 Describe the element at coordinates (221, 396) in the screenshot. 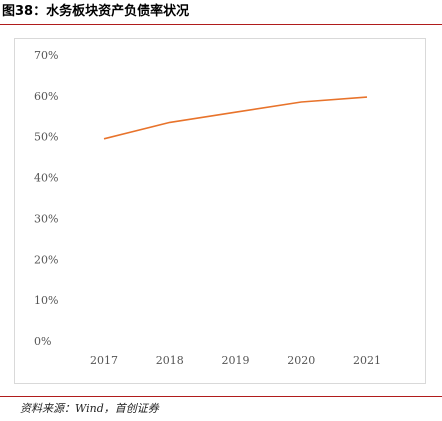

I see `source-rule` at that location.